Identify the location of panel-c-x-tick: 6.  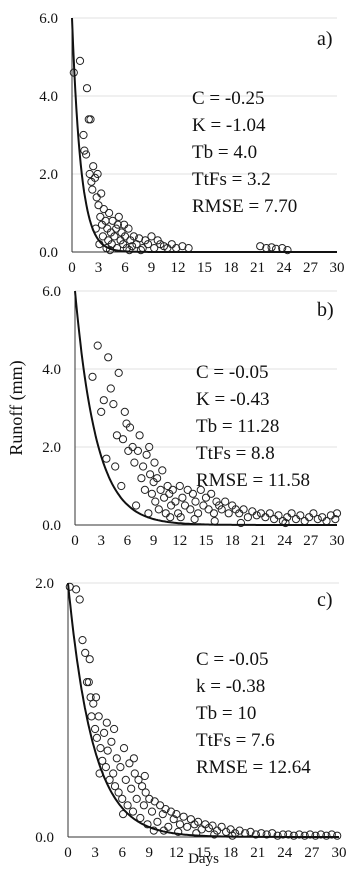
(122, 853).